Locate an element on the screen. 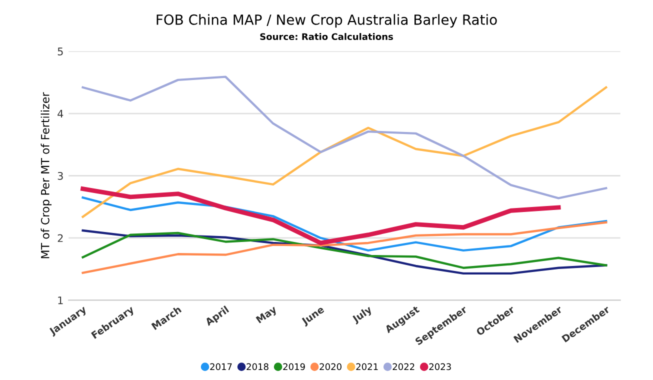 Image resolution: width=653 pixels, height=380 pixels. chart-title: FOB China MAP / New Crop Australia Barley Ratio is located at coordinates (326, 21).